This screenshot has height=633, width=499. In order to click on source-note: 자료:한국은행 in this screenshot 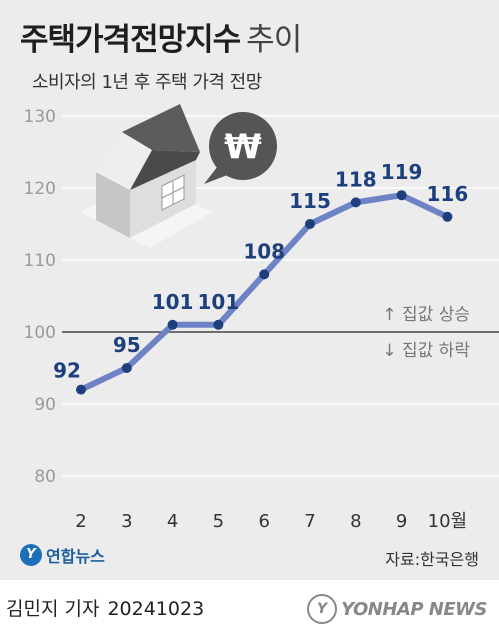, I will do `click(432, 559)`.